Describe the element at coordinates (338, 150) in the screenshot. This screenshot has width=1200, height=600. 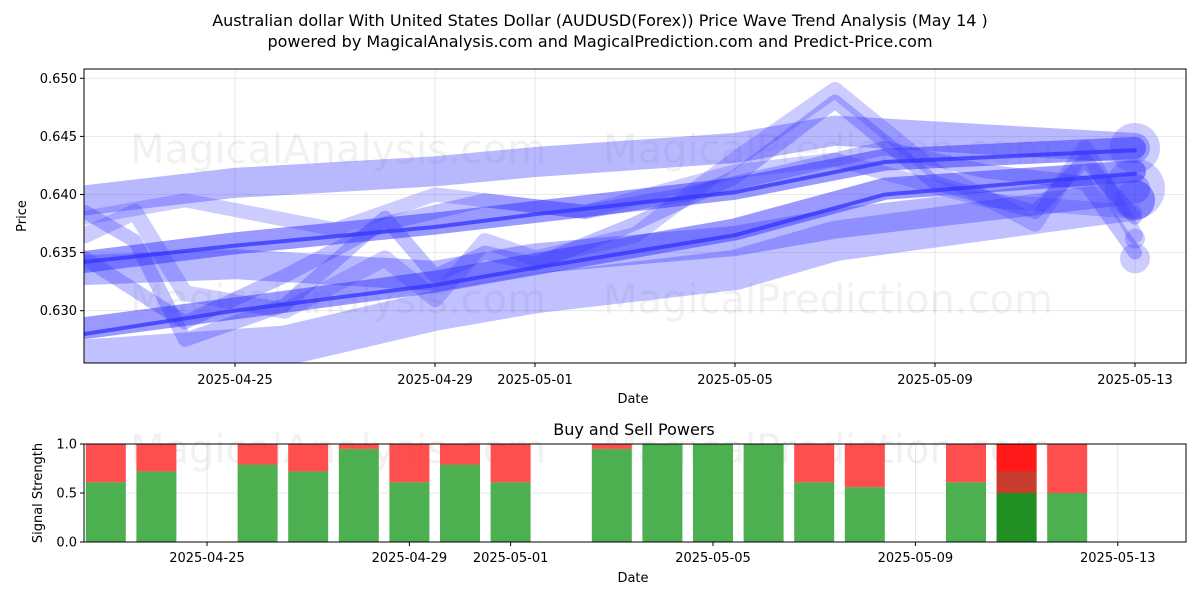
I see `watermark-analysis-top: MagicalAnalysis.com` at that location.